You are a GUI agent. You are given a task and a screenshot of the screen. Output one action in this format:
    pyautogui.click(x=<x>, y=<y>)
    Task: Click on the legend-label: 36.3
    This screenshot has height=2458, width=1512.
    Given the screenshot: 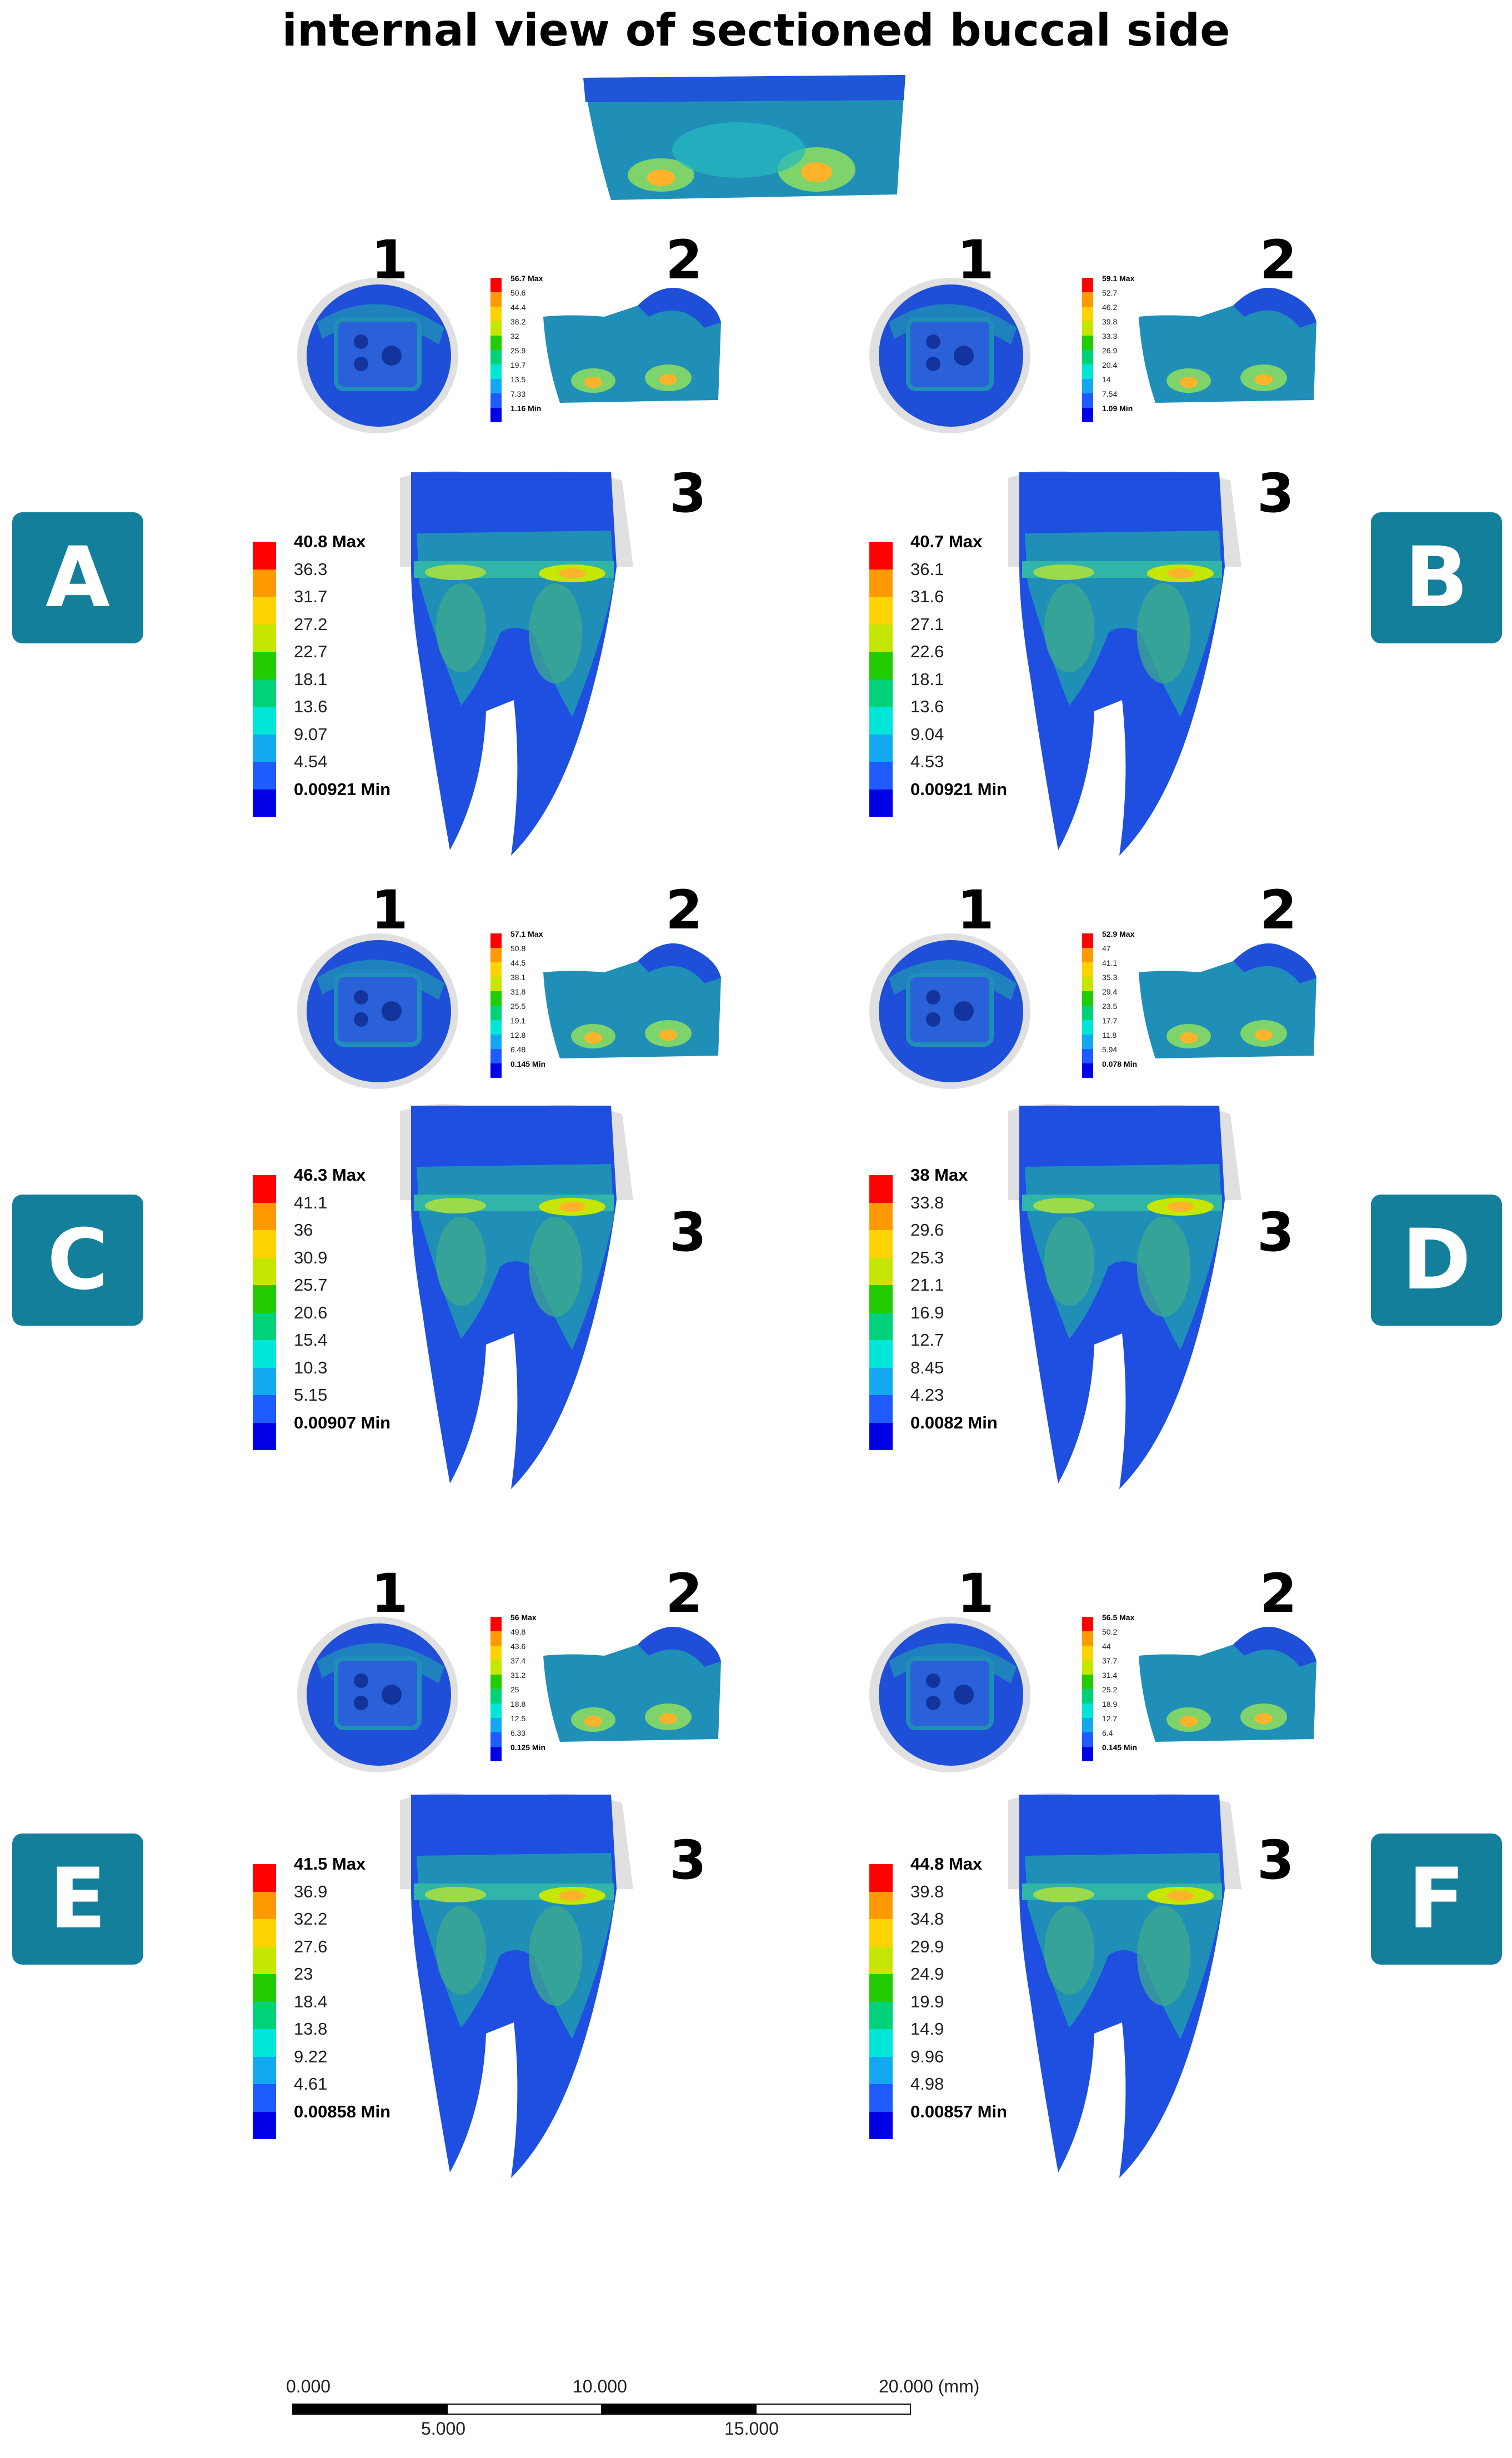 What is the action you would take?
    pyautogui.click(x=311, y=569)
    